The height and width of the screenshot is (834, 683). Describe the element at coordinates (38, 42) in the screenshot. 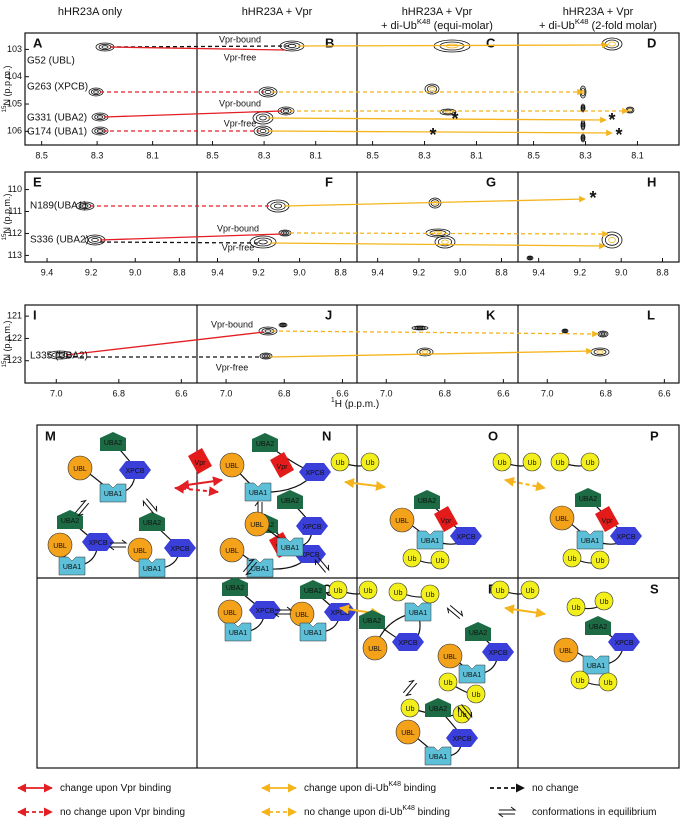

I see `panel-letter: A` at that location.